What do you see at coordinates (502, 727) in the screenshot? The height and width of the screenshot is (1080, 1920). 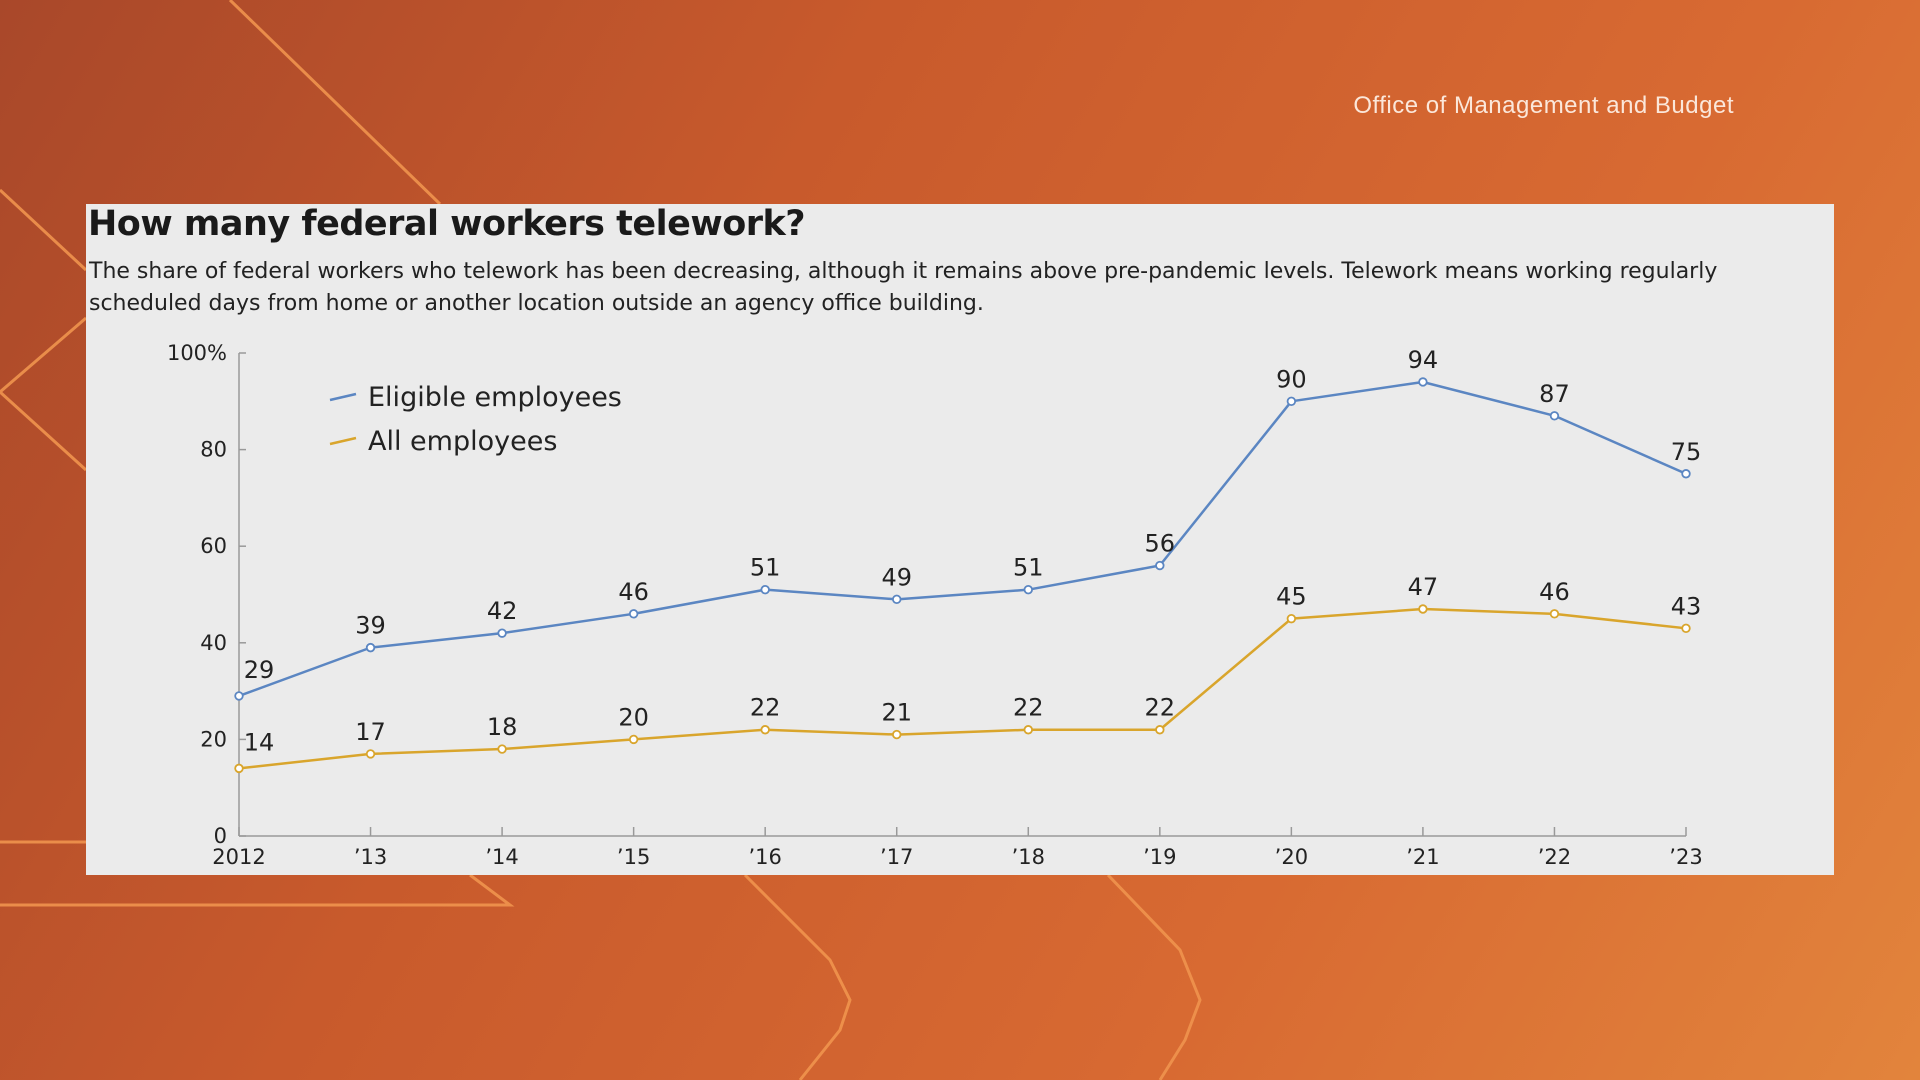 I see `data-label: 18` at bounding box center [502, 727].